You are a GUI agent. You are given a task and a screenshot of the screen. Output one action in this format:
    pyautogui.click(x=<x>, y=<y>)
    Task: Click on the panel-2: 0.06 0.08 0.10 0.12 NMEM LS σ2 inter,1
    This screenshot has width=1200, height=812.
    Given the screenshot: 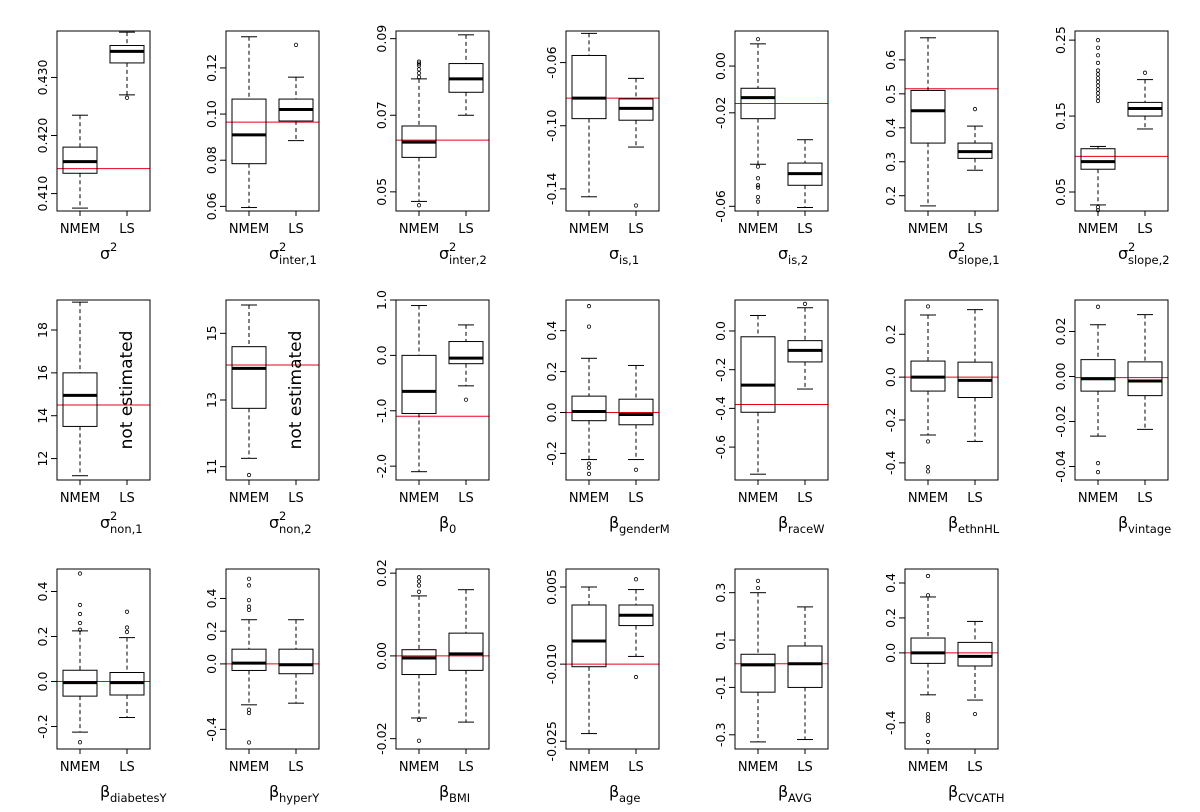 What is the action you would take?
    pyautogui.click(x=262, y=148)
    